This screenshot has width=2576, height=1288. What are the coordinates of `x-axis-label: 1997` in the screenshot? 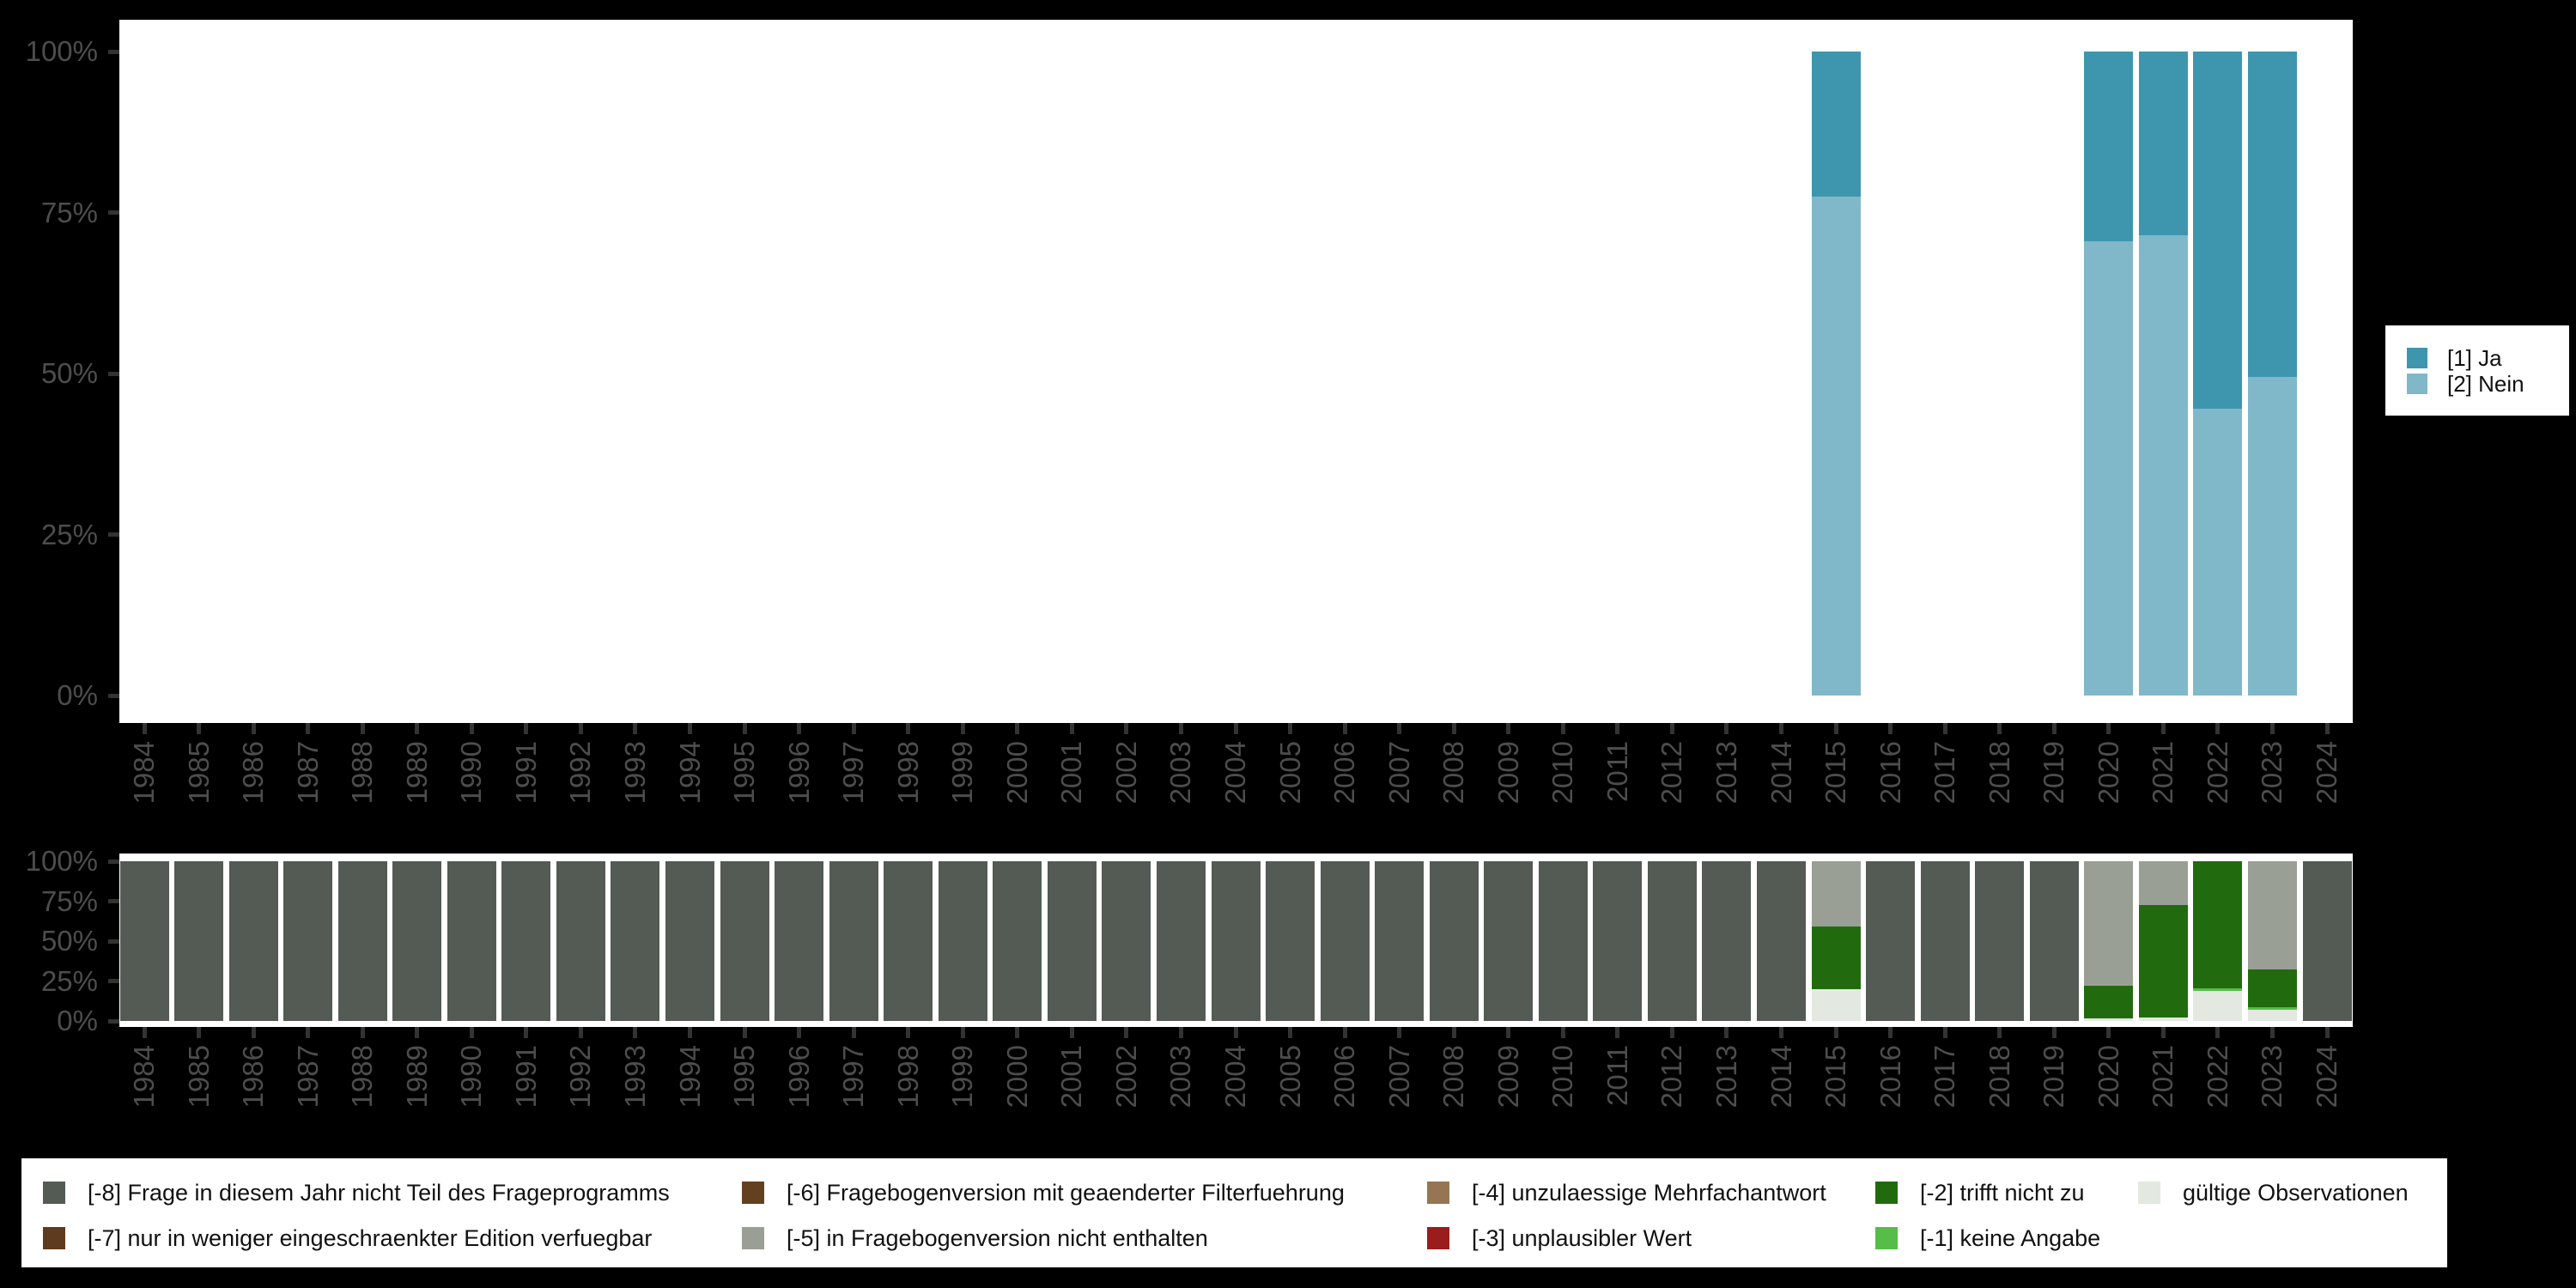 It's located at (854, 1077).